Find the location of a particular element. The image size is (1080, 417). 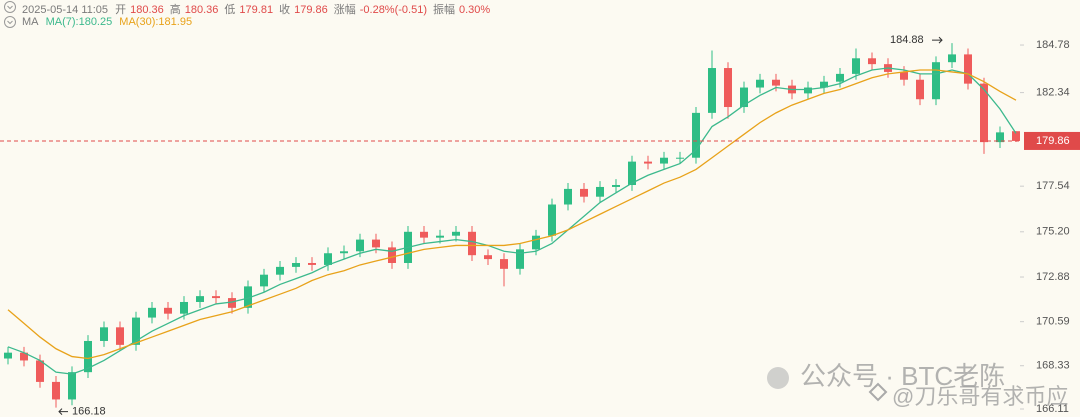

legend-value: 180.25 is located at coordinates (95, 22).